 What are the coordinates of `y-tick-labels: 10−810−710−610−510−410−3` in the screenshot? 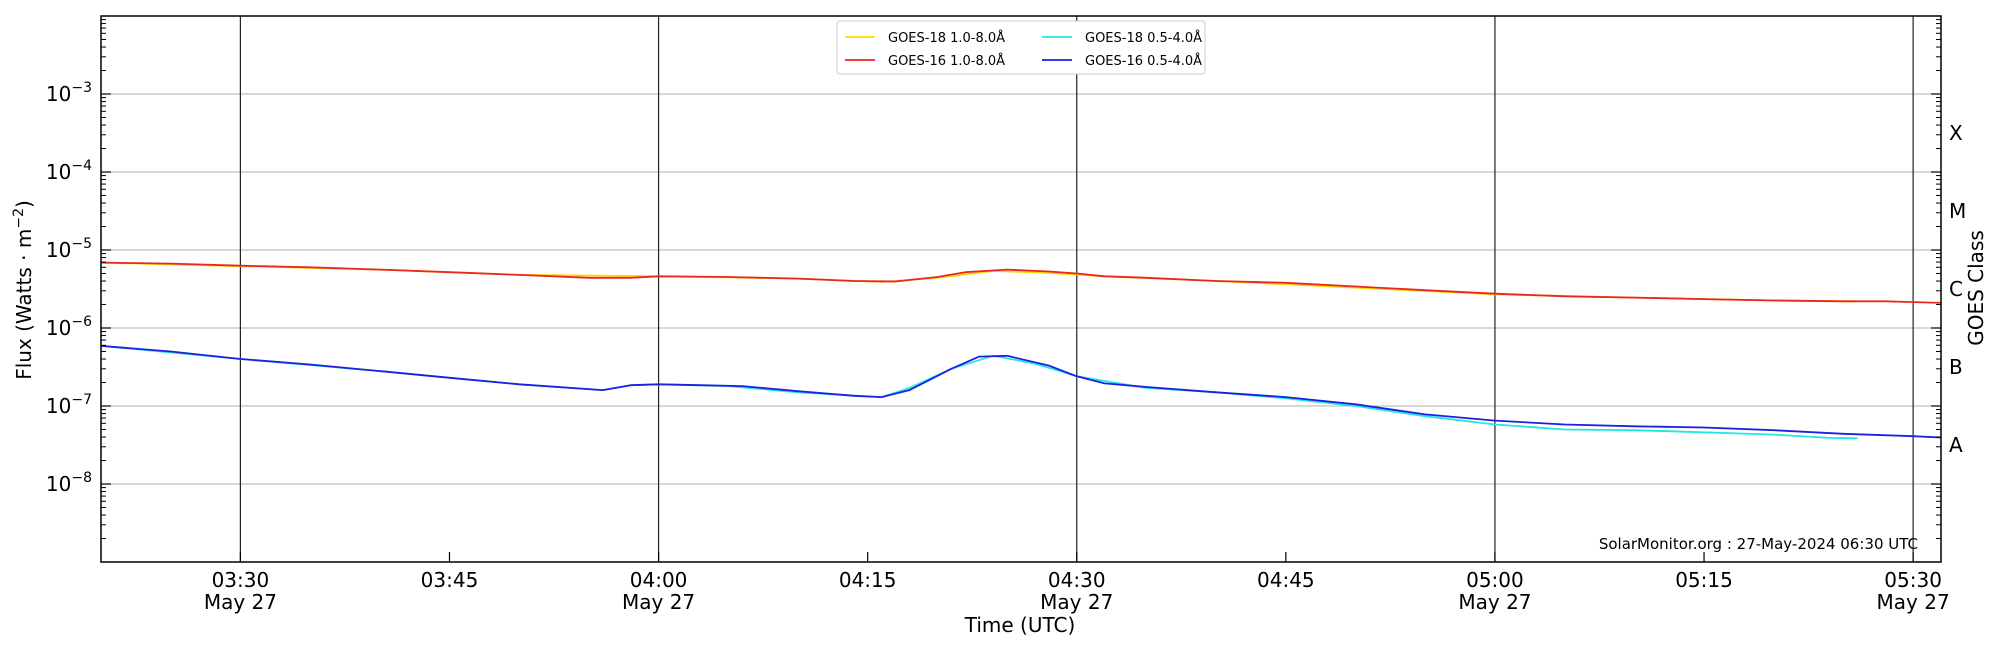 It's located at (69, 288).